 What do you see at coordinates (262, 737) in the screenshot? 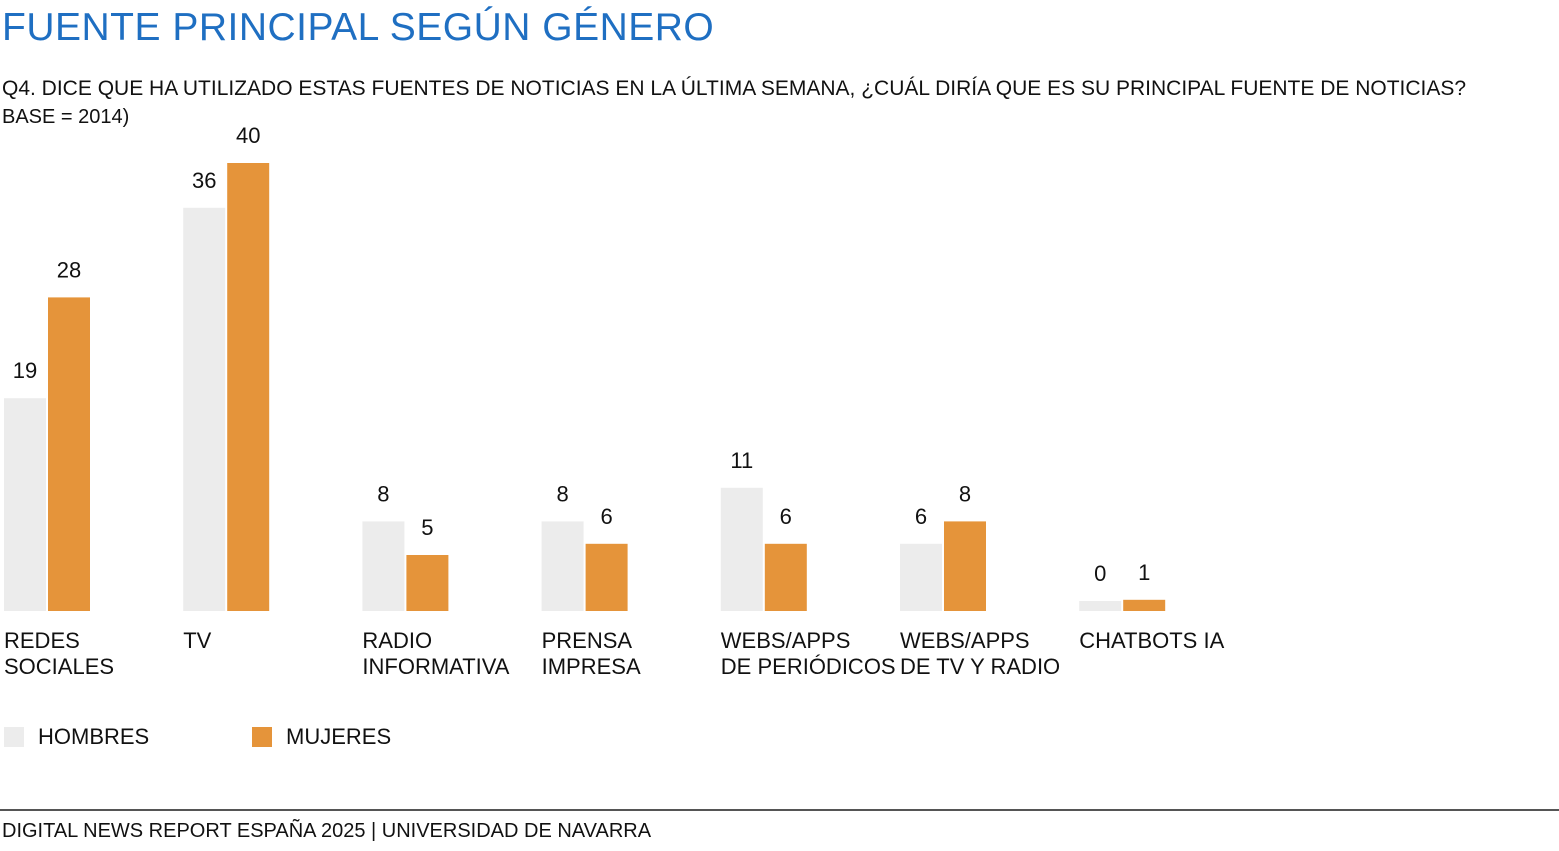
I see `legend-swatch-mujeres` at bounding box center [262, 737].